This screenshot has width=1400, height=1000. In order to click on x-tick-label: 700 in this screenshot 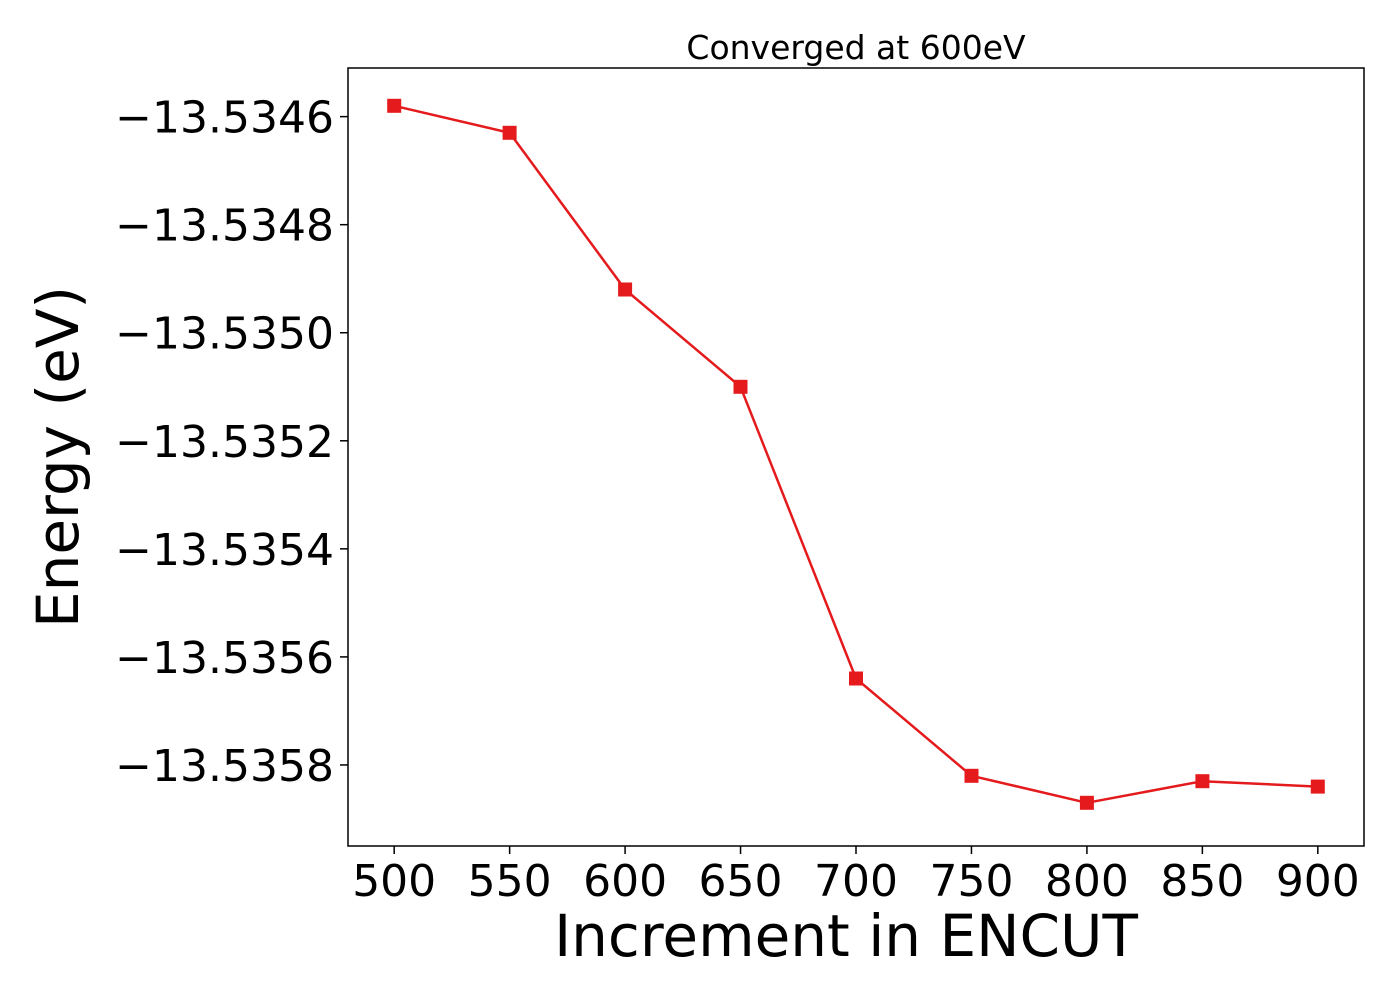, I will do `click(856, 881)`.